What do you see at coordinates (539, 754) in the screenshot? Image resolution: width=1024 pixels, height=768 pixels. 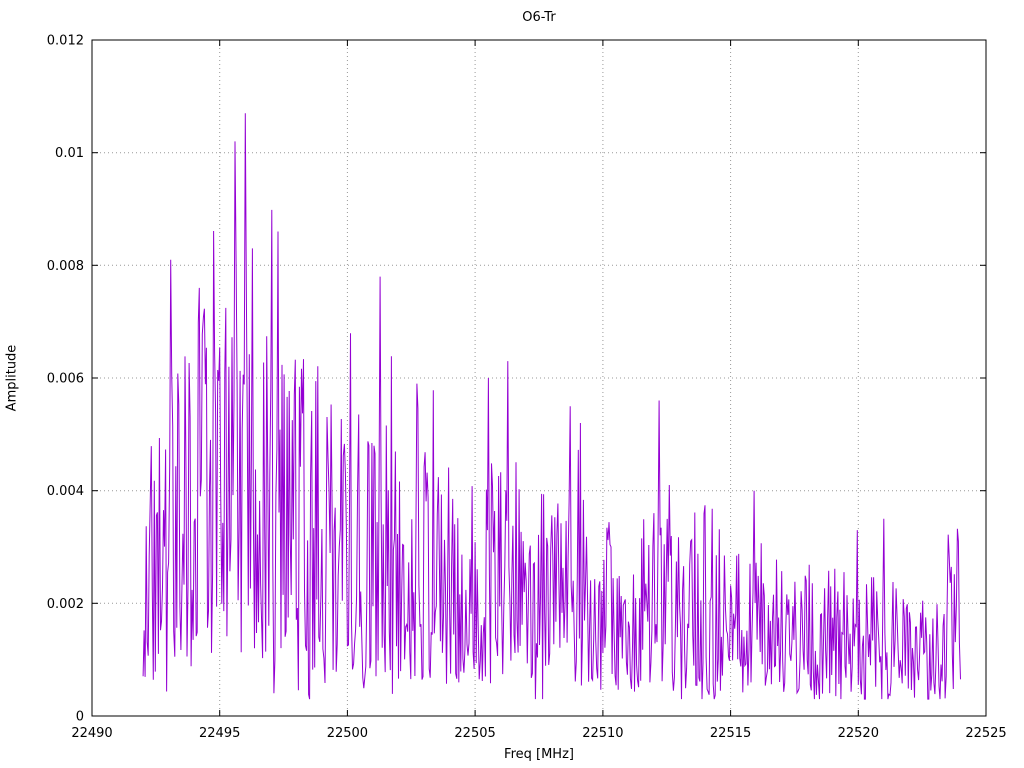 I see `x-axis-label: Freq [MHz]` at bounding box center [539, 754].